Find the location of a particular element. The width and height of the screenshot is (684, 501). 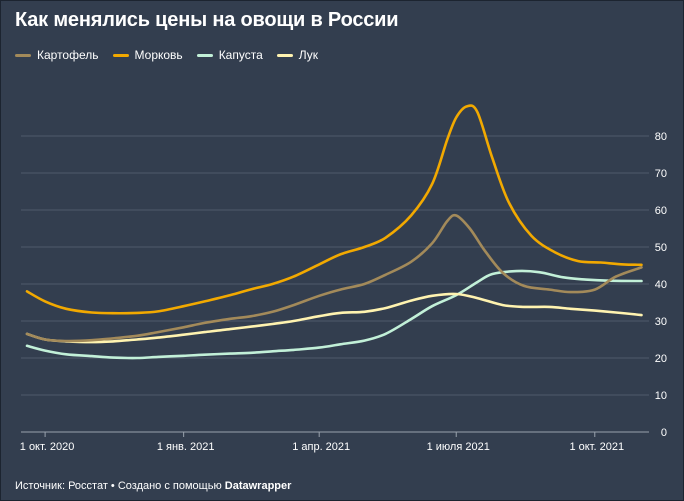

legend-item: Капуста is located at coordinates (229, 55).